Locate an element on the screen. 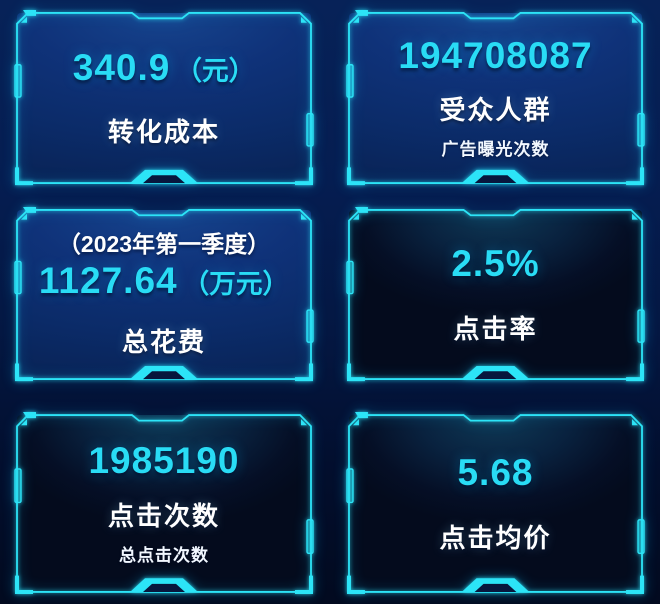 The image size is (660, 604). metric-card-conversion-cost: 340.9 （元） 转化成本 is located at coordinates (164, 98).